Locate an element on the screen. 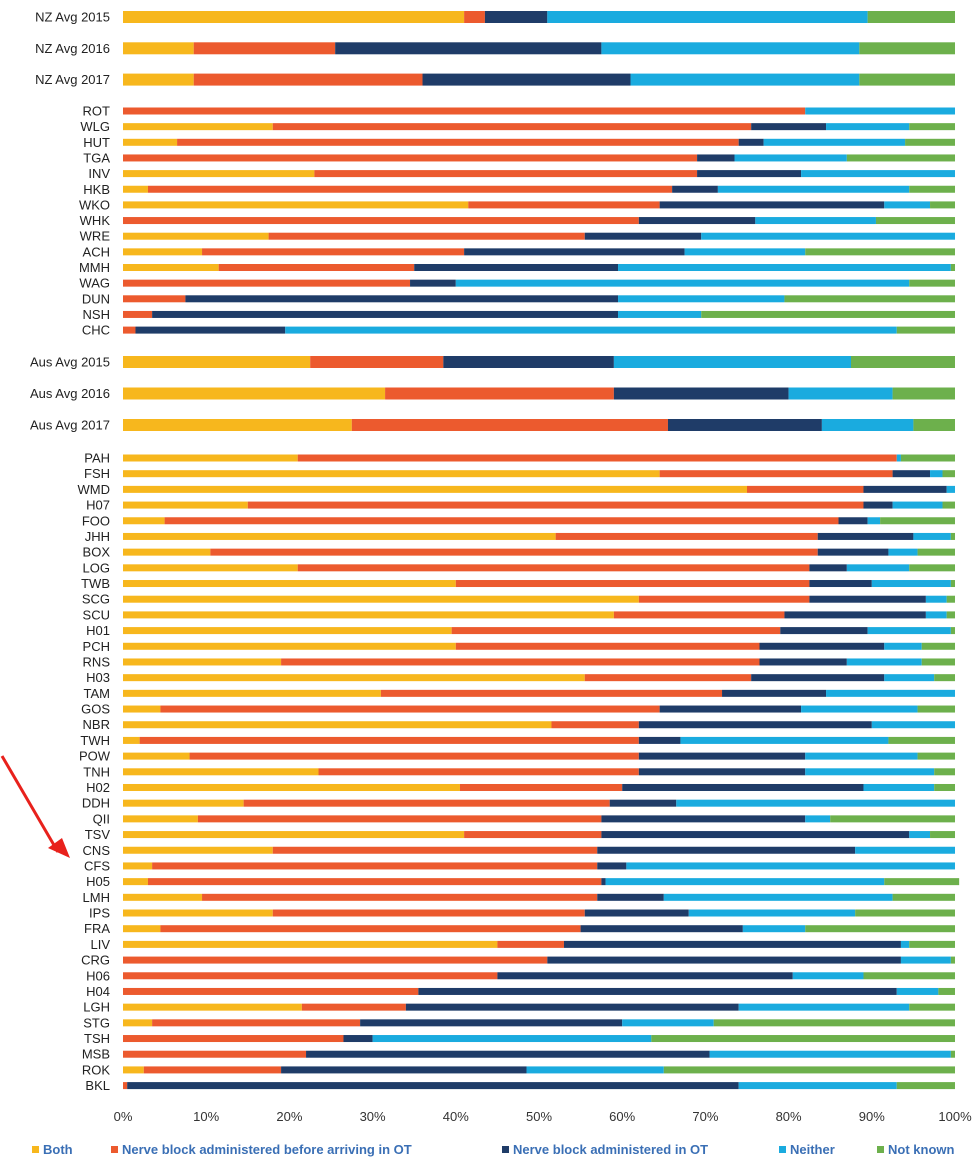 This screenshot has height=1165, width=974. category-label: MMH is located at coordinates (94, 267).